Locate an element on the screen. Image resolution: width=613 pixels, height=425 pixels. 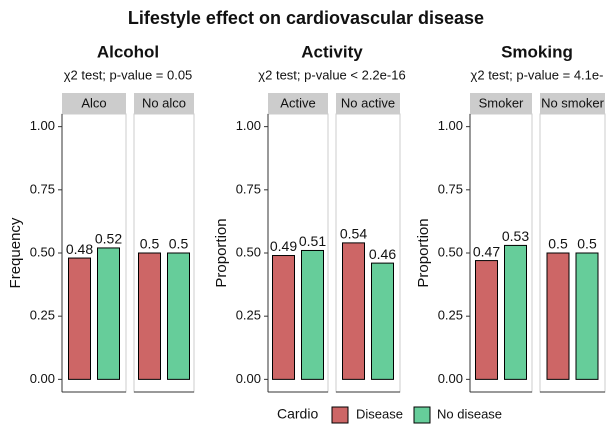
facet-label: Smoker is located at coordinates (501, 102).